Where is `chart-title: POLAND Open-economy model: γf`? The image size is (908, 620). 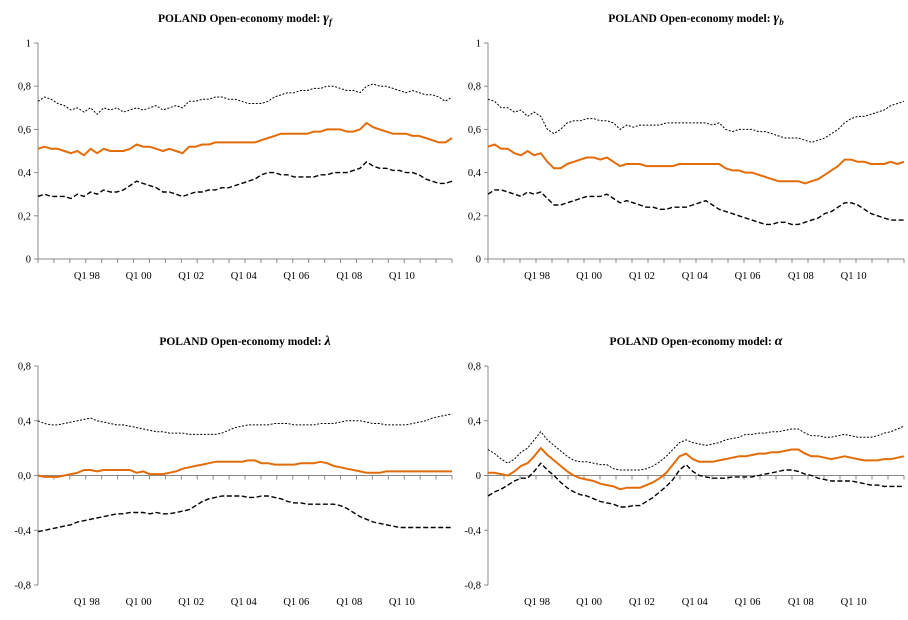
chart-title: POLAND Open-economy model: γf is located at coordinates (245, 19).